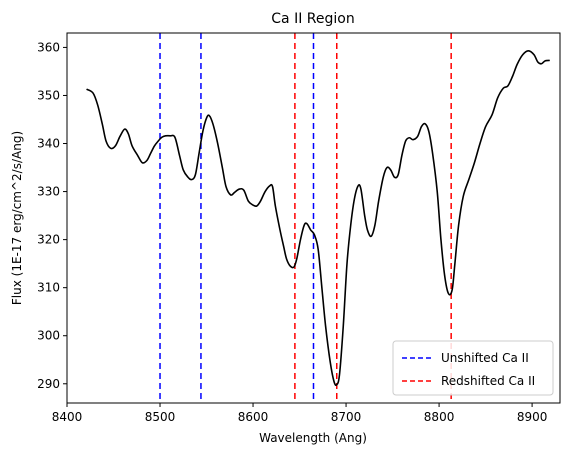 Image resolution: width=571 pixels, height=455 pixels. What do you see at coordinates (532, 417) in the screenshot?
I see `x-tick-label: 8900` at bounding box center [532, 417].